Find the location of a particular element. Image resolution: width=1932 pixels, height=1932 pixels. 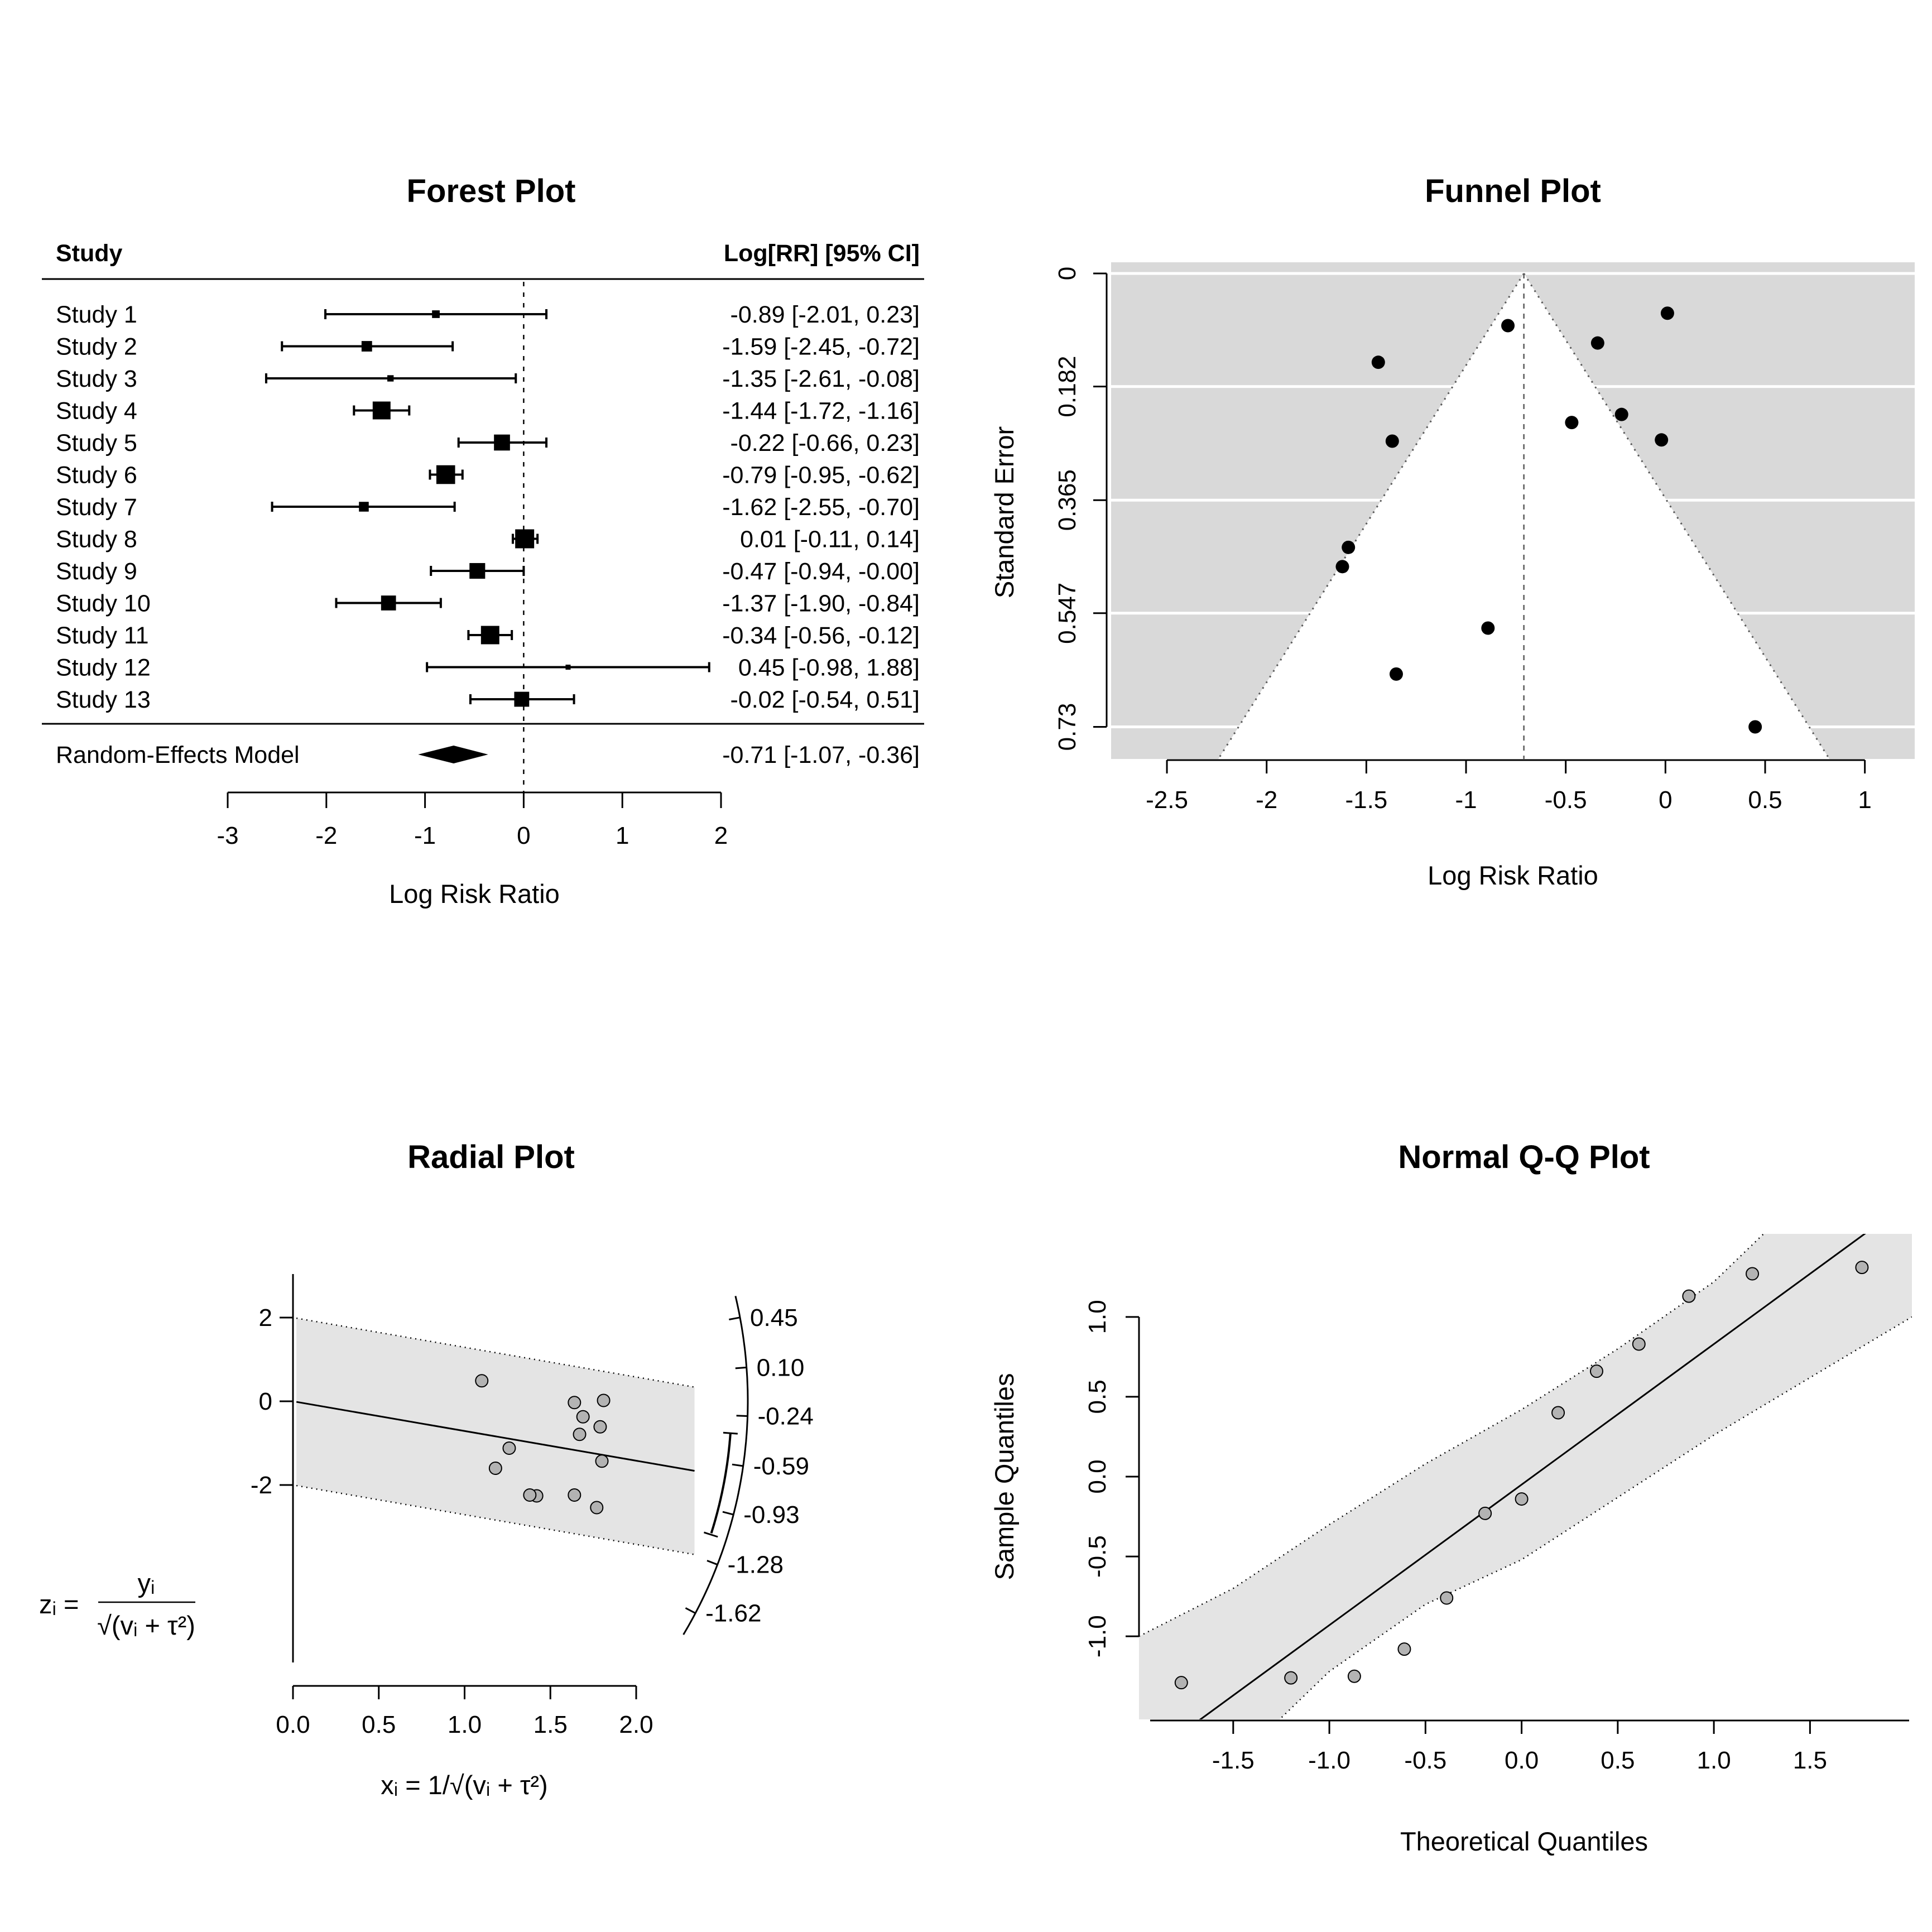

forest-annotation: -0.47 [-0.94, -0.00] is located at coordinates (821, 571).